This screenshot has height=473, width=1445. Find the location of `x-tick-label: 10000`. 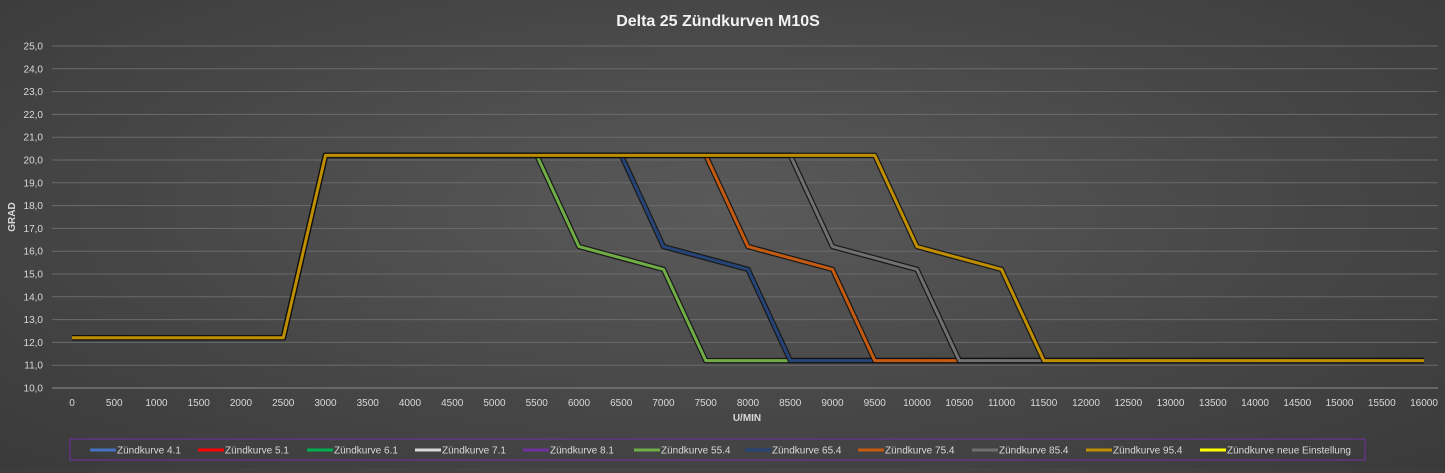

x-tick-label: 10000 is located at coordinates (917, 403).